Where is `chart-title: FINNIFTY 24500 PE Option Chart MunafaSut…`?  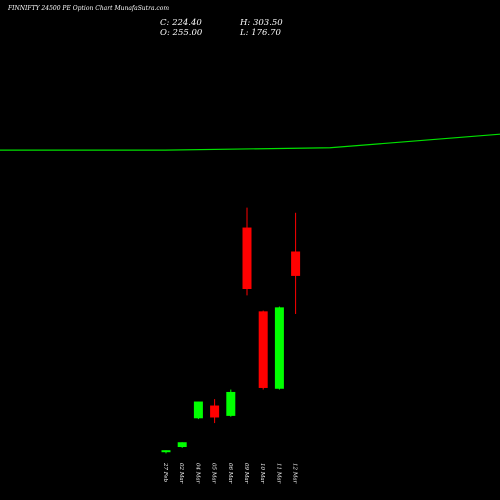
chart-title: FINNIFTY 24500 PE Option Chart MunafaSut… is located at coordinates (89, 8).